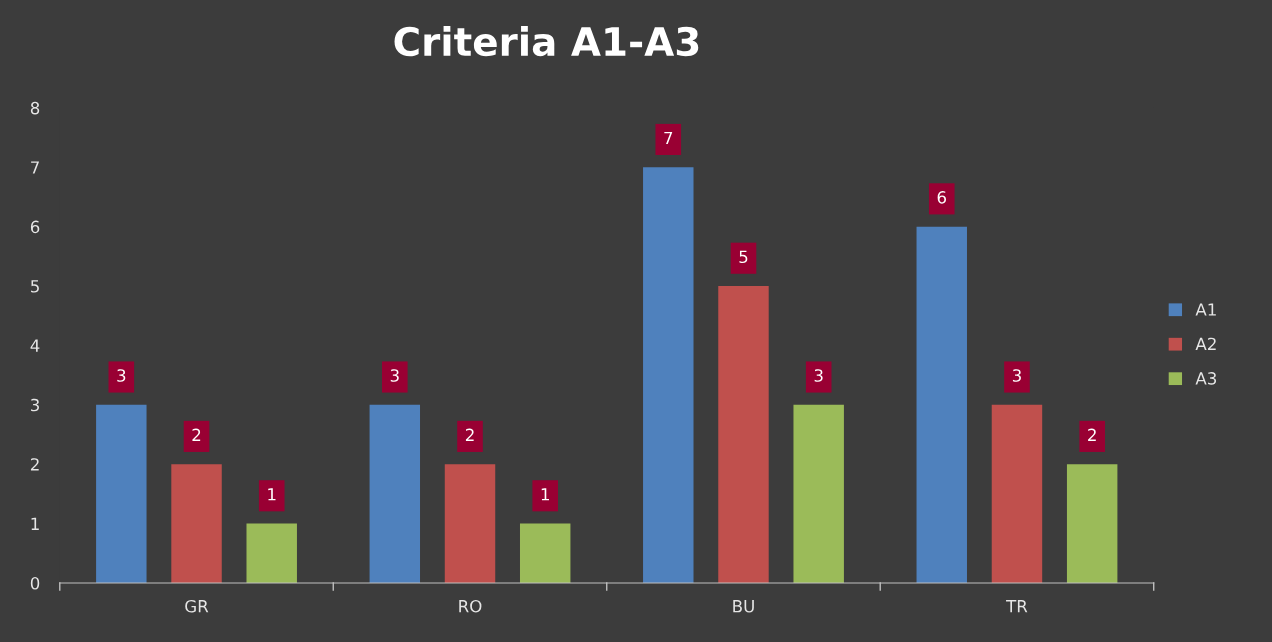  Describe the element at coordinates (743, 606) in the screenshot. I see `x-tick-label: BU` at that location.